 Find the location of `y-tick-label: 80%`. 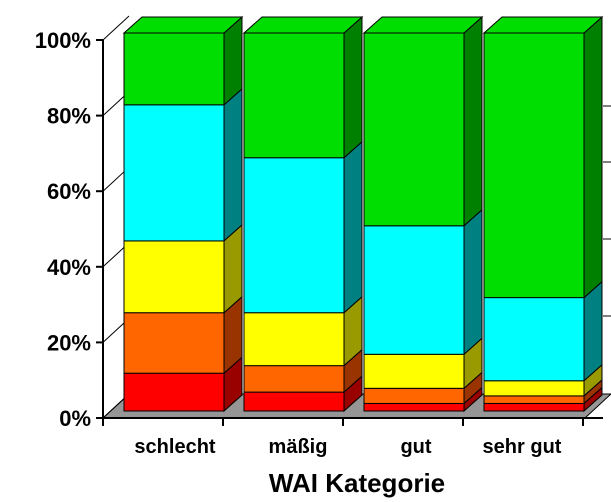

y-tick-label: 80% is located at coordinates (69, 116).